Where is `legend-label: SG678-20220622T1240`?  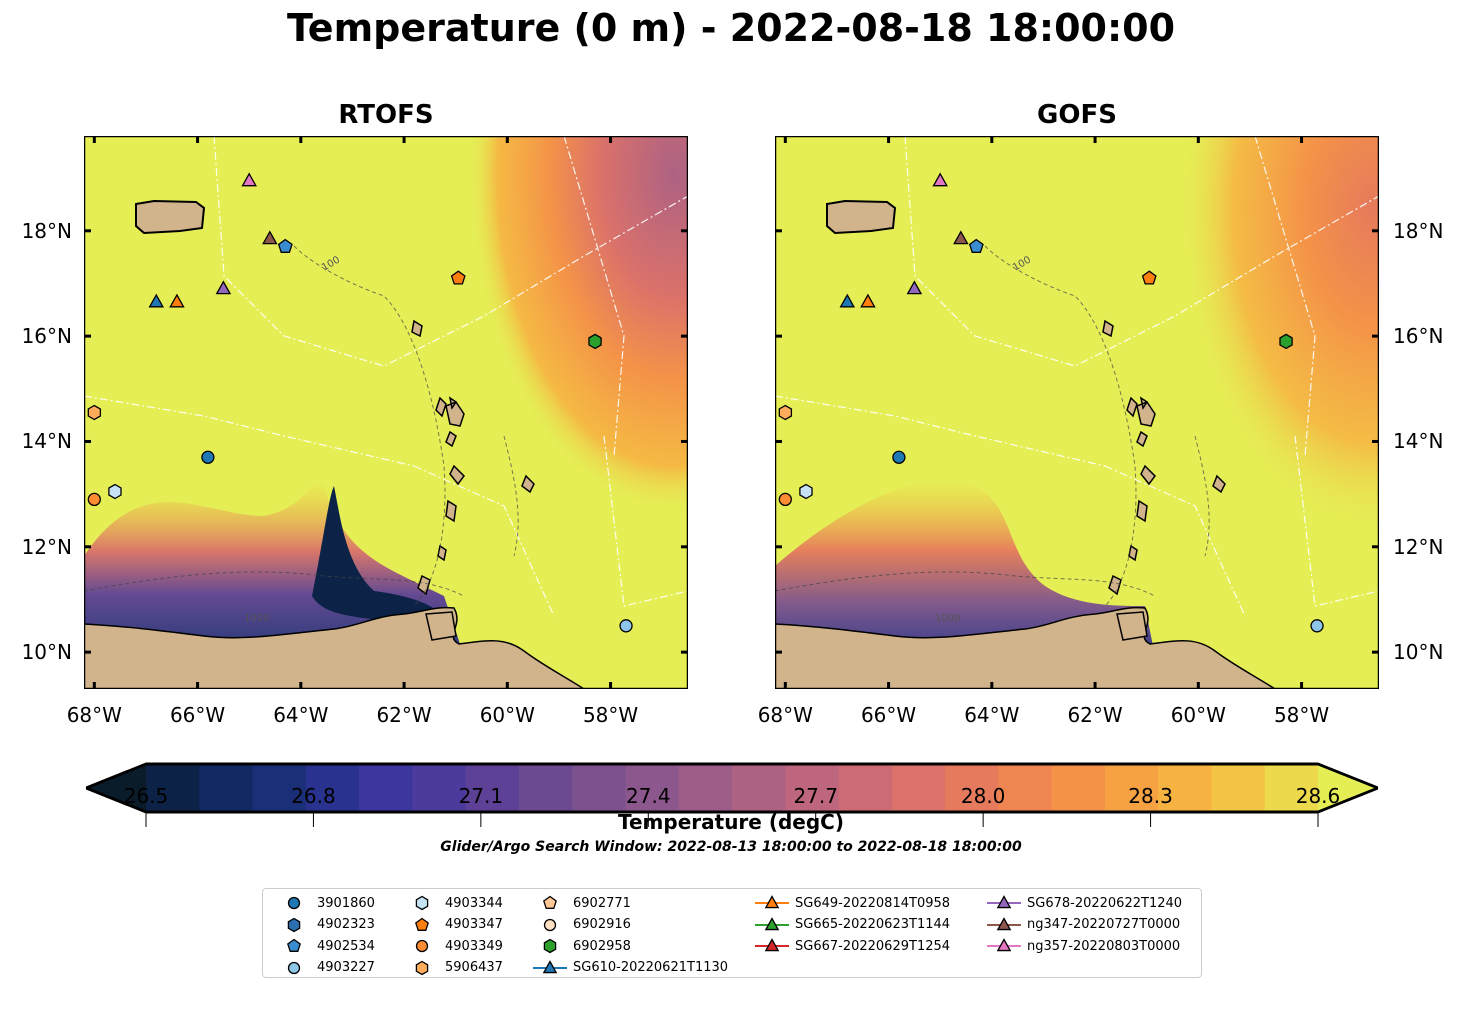 legend-label: SG678-20220622T1240 is located at coordinates (1105, 903).